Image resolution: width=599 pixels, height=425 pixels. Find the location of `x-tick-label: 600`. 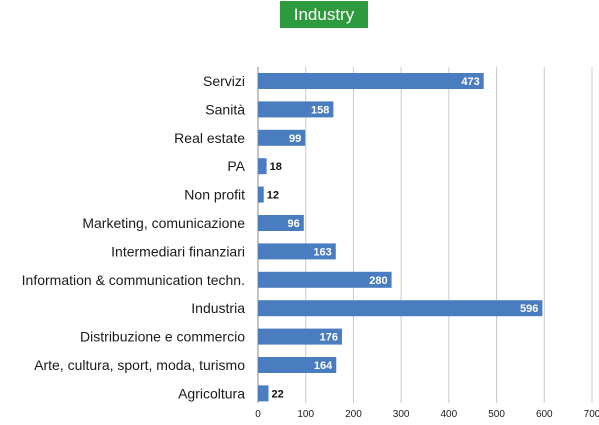

x-tick-label: 600 is located at coordinates (544, 414).